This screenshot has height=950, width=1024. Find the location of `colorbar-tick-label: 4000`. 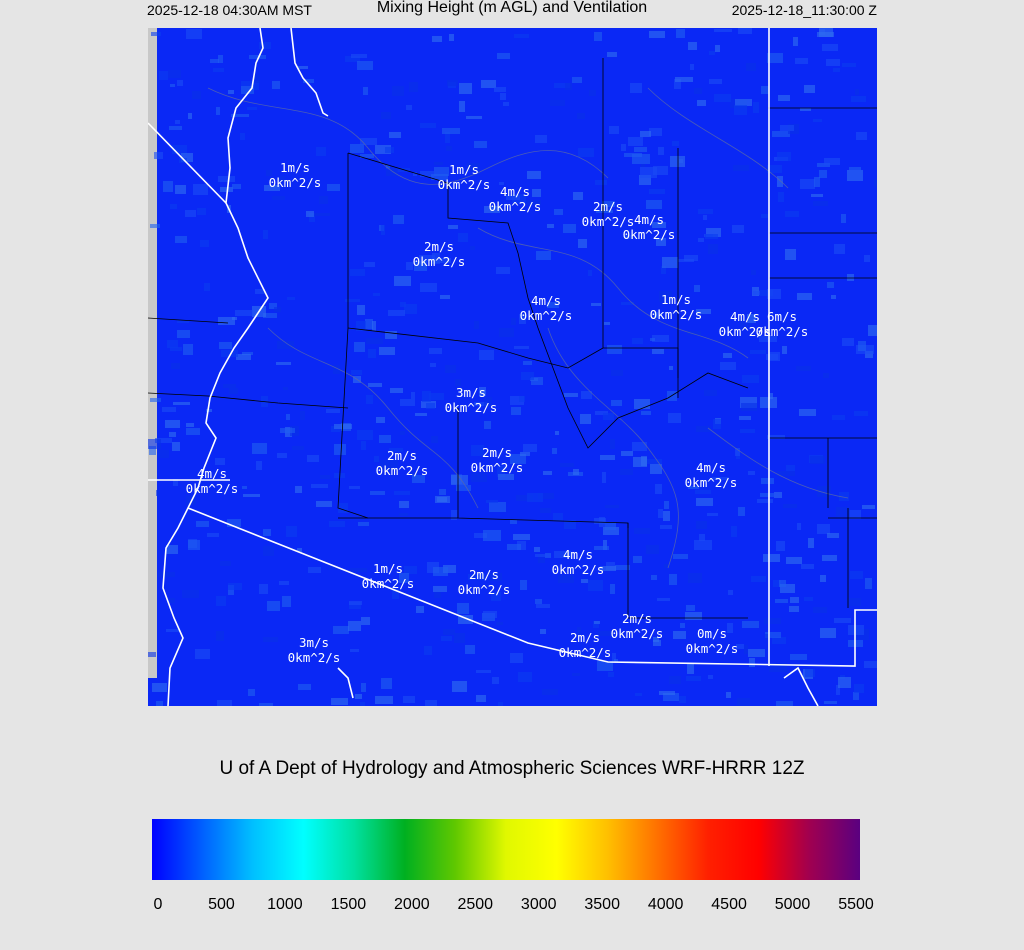

colorbar-tick-label: 4000 is located at coordinates (665, 904).